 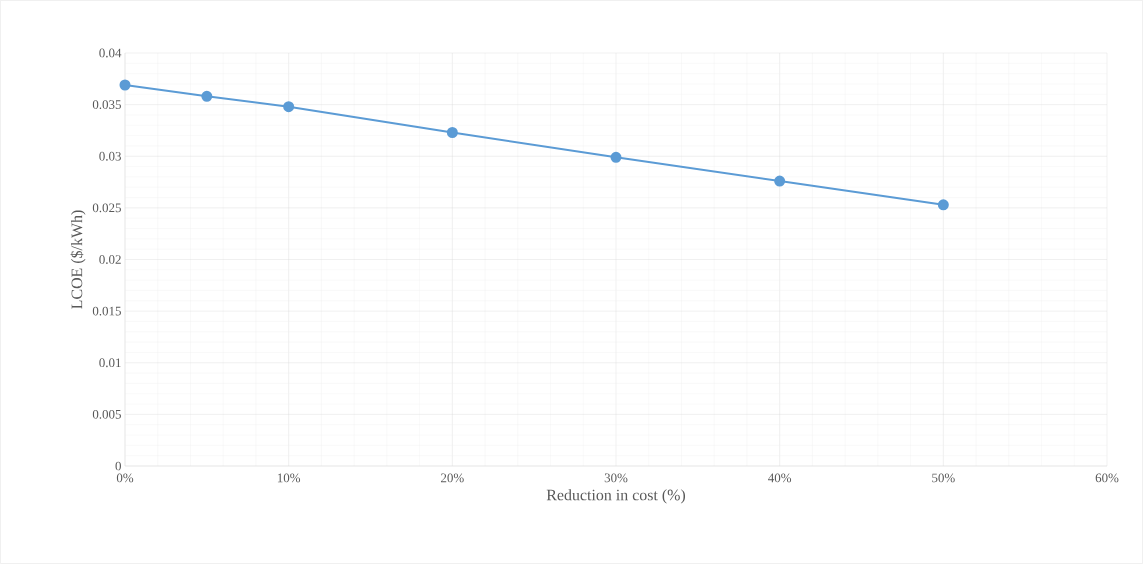 I want to click on x-tick-label: 30%, so click(x=616, y=478).